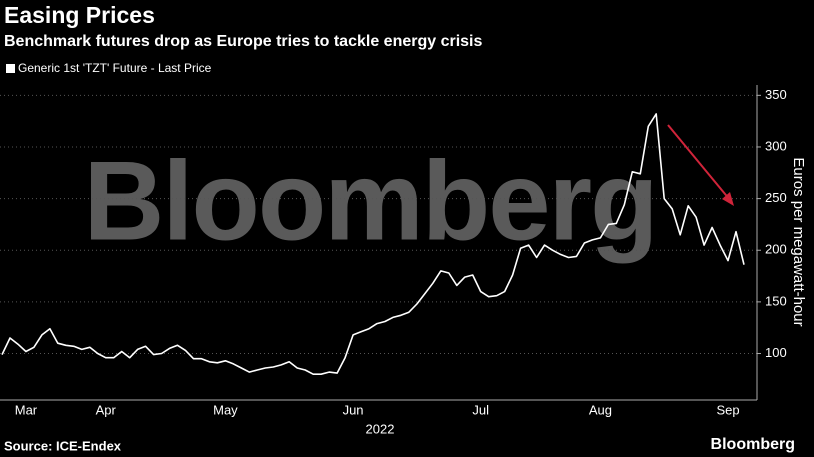  Describe the element at coordinates (776, 249) in the screenshot. I see `y-tick-label: 200` at that location.